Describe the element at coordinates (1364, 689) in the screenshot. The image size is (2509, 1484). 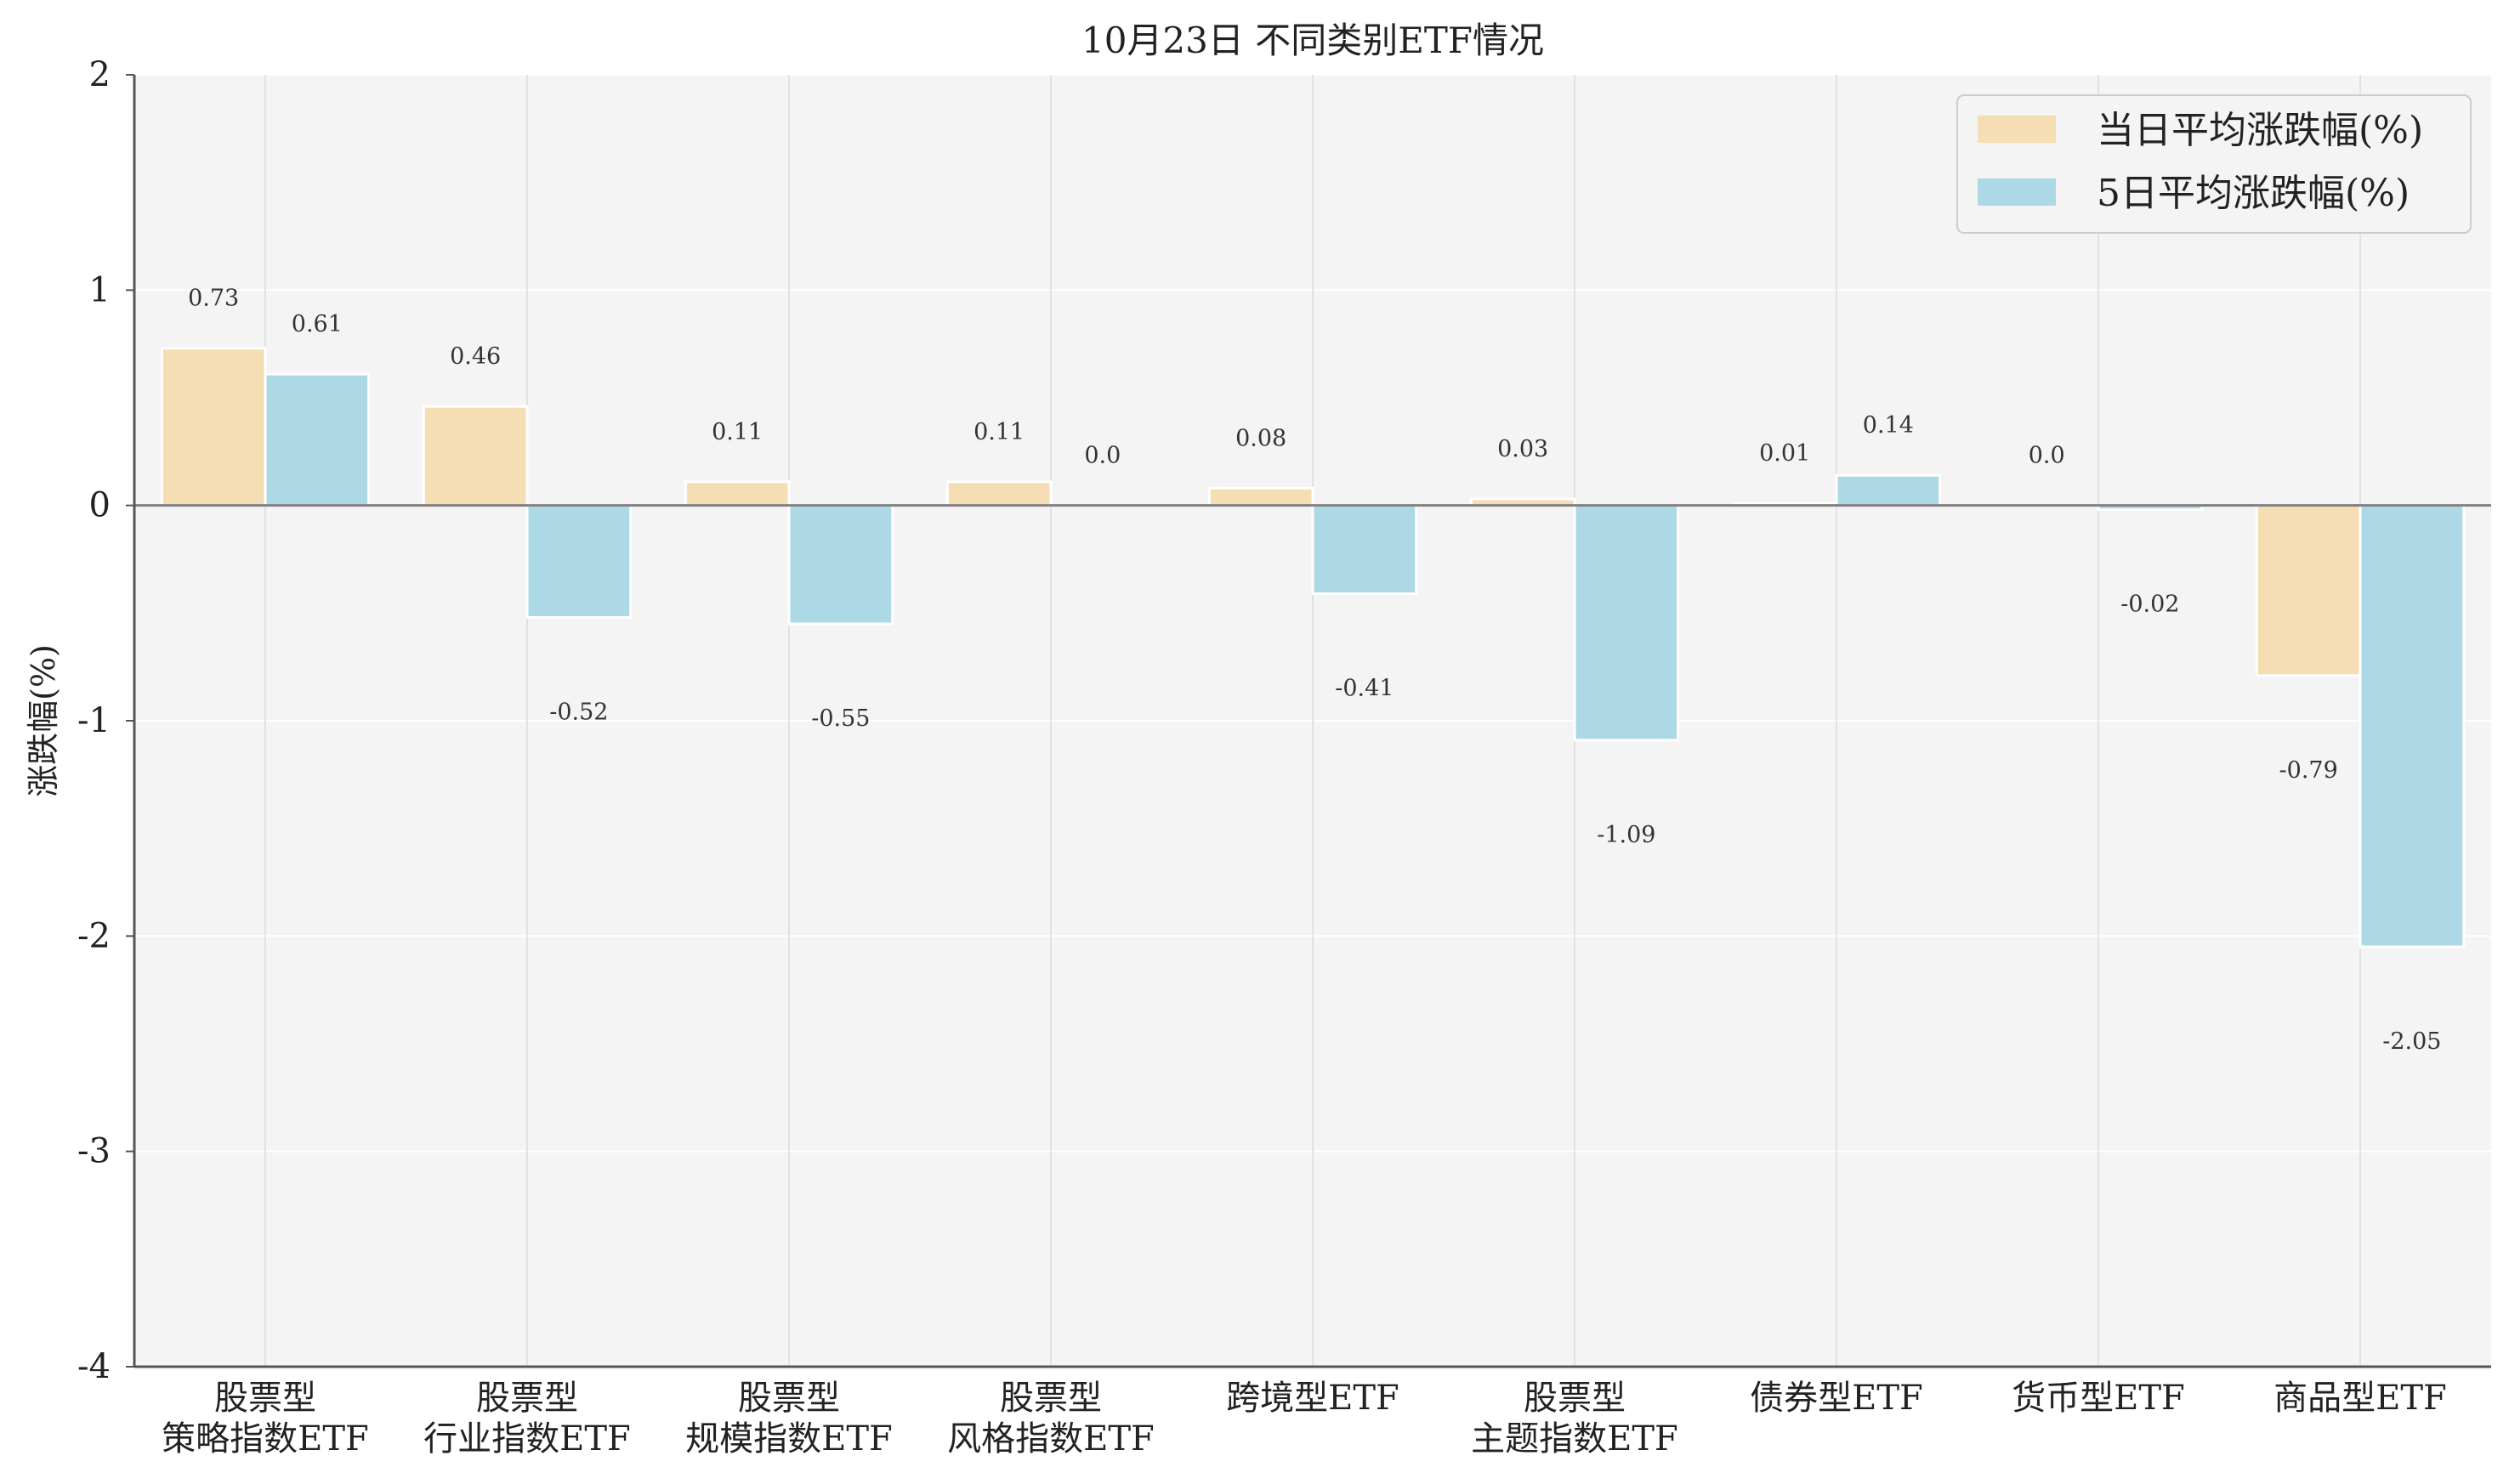
I see `data-label-s1-c4: -0.41` at that location.